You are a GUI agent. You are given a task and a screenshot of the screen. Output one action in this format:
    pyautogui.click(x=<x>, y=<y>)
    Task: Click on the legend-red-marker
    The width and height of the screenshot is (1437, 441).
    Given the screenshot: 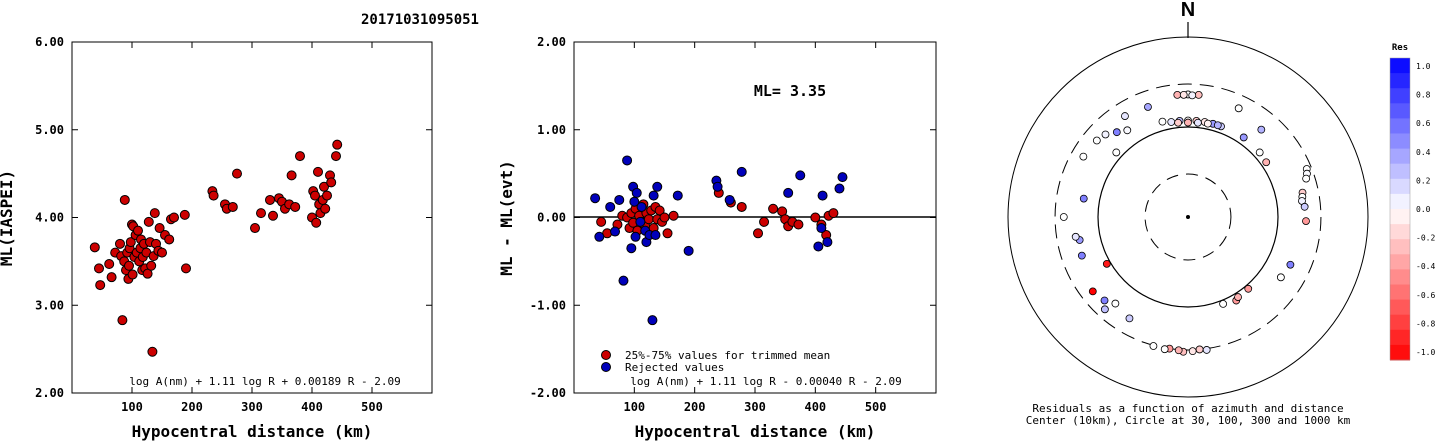 What is the action you would take?
    pyautogui.click(x=606, y=355)
    